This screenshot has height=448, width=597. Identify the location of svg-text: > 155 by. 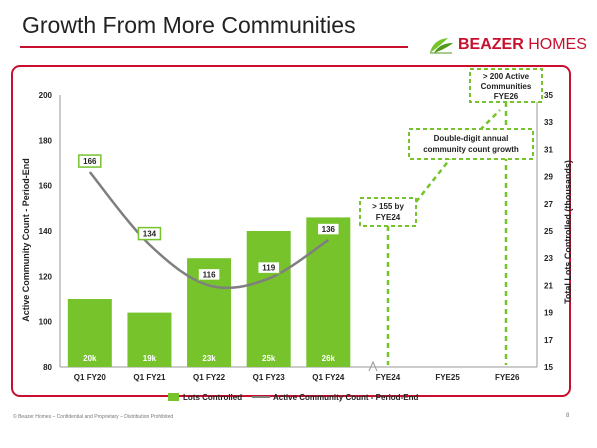
(388, 206).